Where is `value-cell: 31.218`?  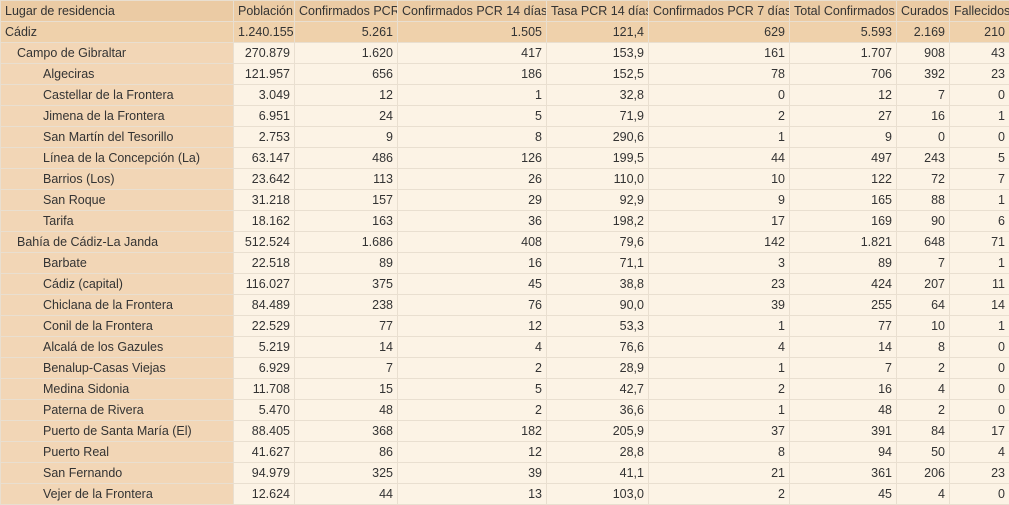
value-cell: 31.218 is located at coordinates (264, 200).